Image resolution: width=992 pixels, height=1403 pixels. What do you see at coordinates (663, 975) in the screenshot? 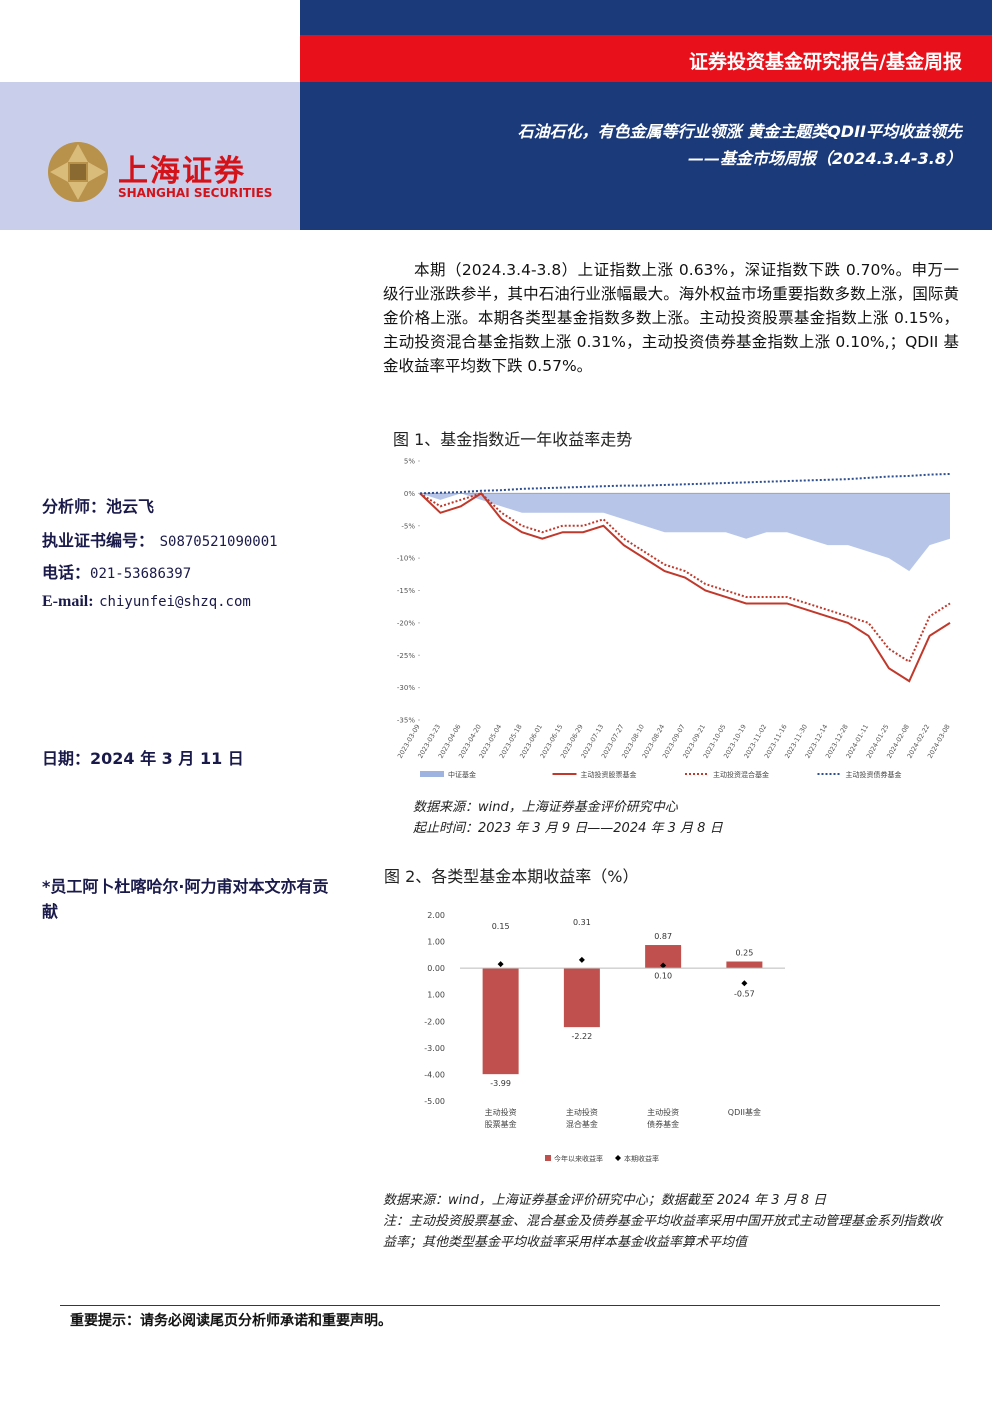
I see `data-label: 0.10` at bounding box center [663, 975].